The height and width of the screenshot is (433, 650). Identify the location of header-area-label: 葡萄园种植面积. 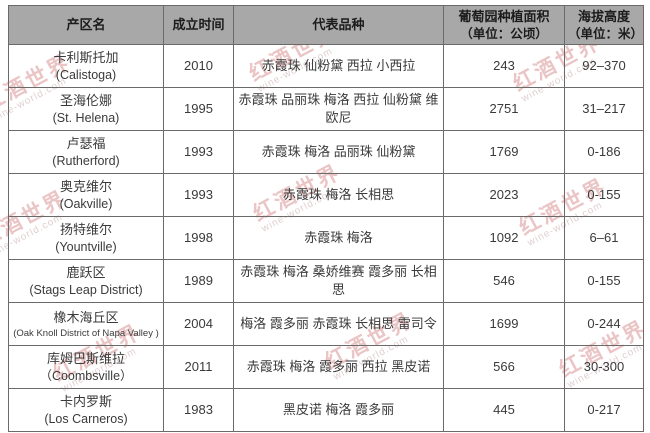
(504, 16).